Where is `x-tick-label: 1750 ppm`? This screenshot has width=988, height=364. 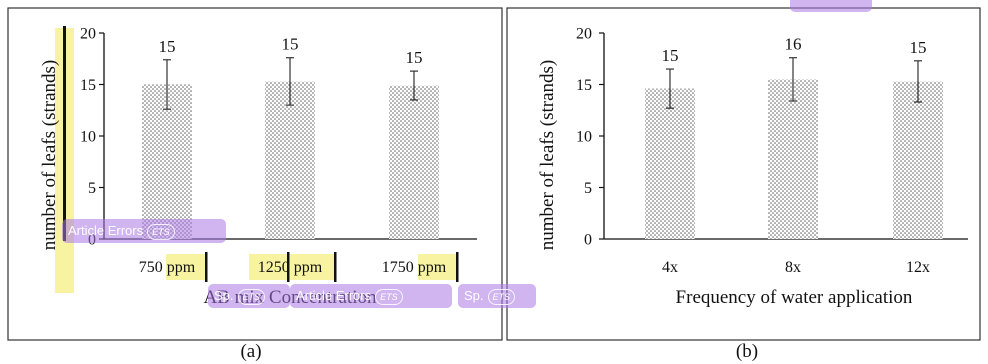 x-tick-label: 1750 ppm is located at coordinates (414, 267).